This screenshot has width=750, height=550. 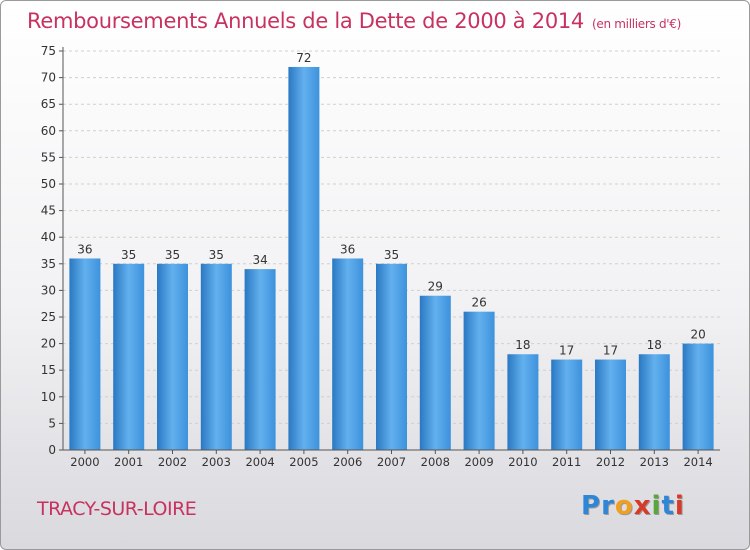 I want to click on city-name: TRACY-SUR-LOIRE, so click(x=117, y=509).